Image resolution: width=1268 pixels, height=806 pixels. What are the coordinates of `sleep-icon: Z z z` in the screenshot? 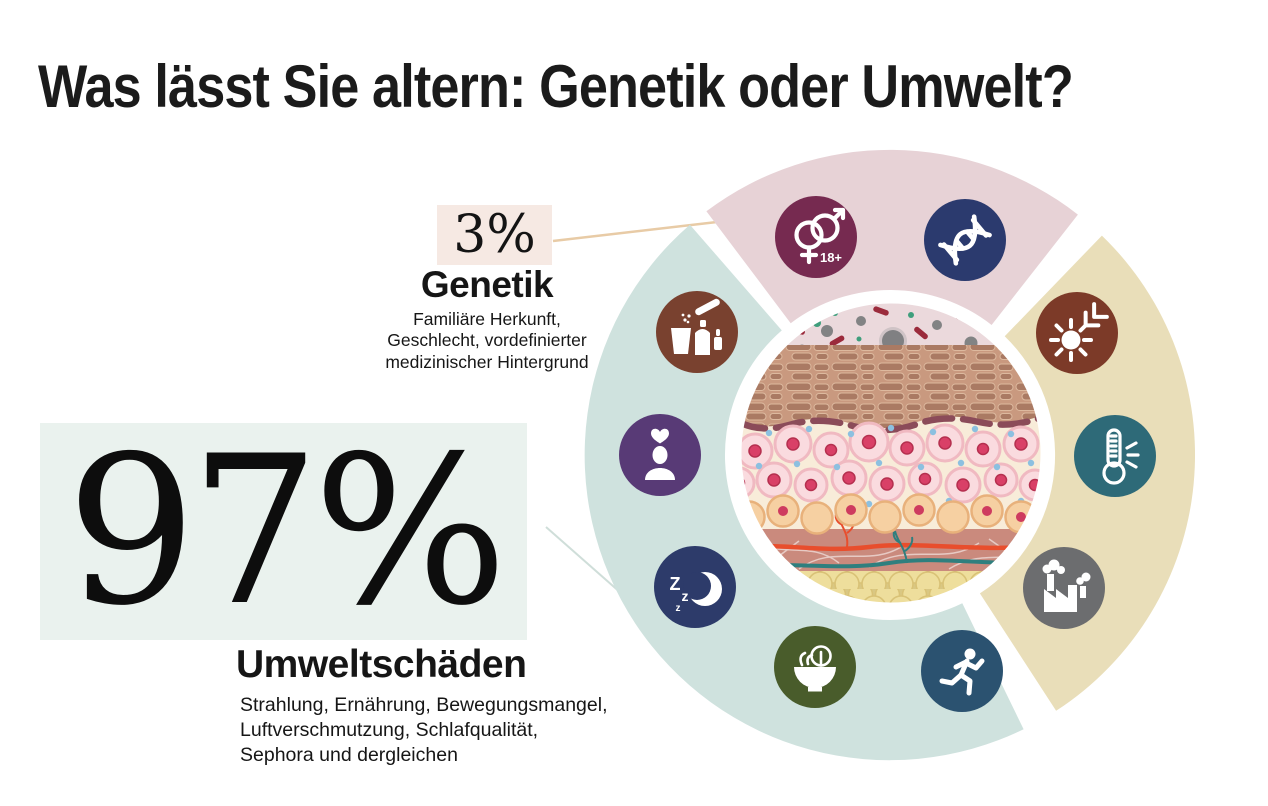 It's located at (695, 587).